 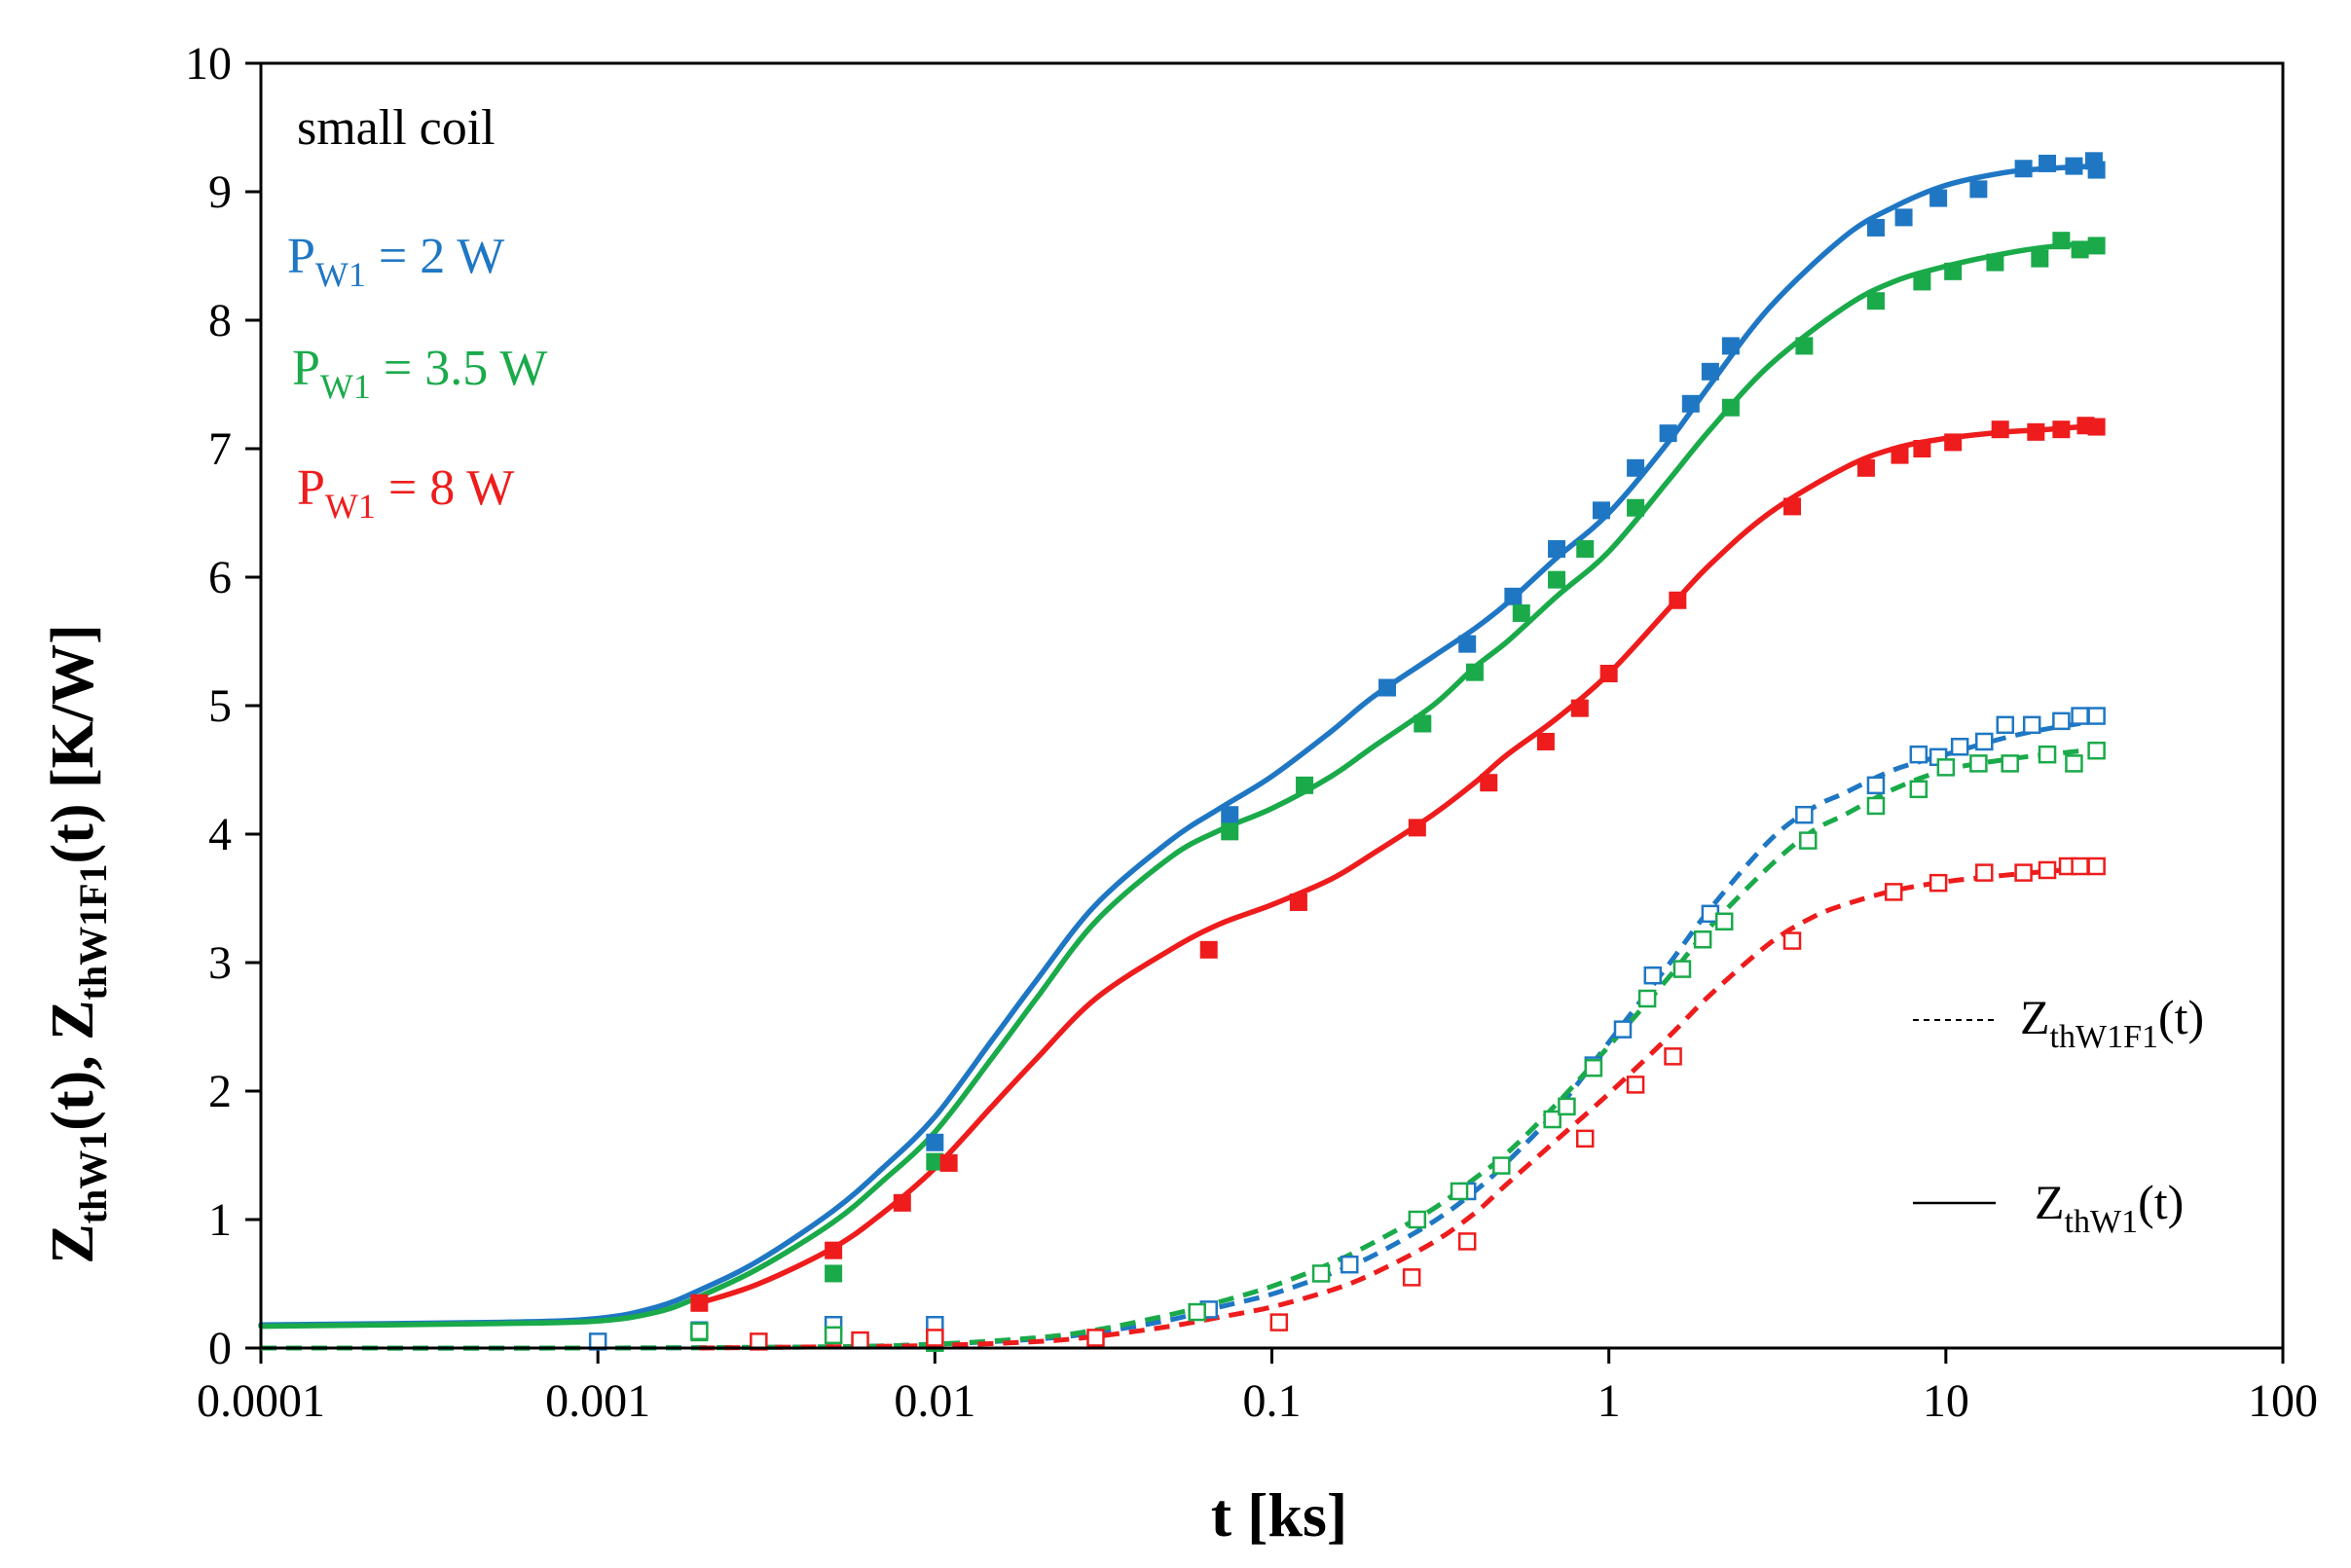 What do you see at coordinates (1946, 1401) in the screenshot?
I see `x-tick-label: 10` at bounding box center [1946, 1401].